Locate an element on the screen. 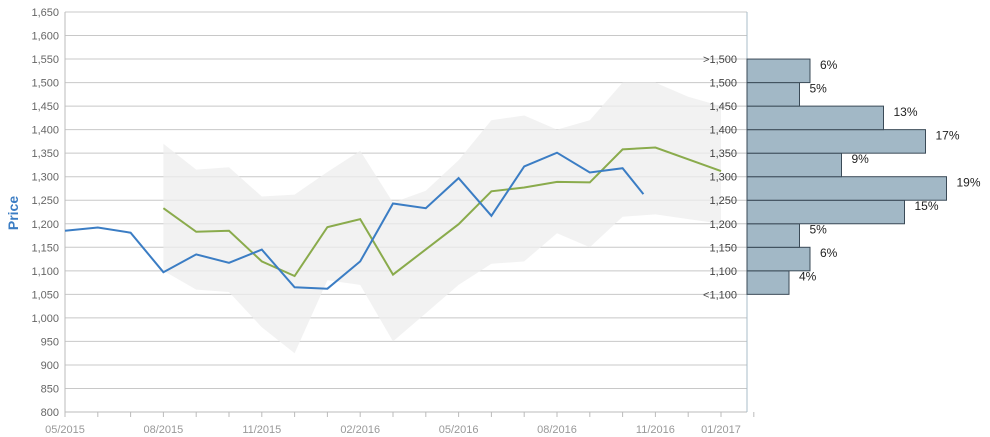 Image resolution: width=990 pixels, height=437 pixels. y-tick-label: 1,150 is located at coordinates (45, 248).